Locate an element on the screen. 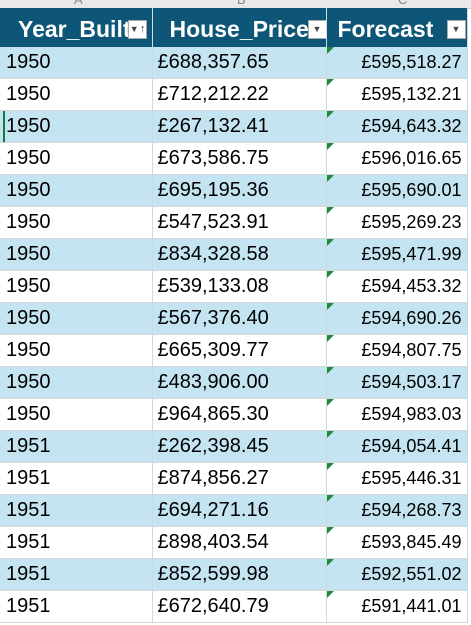 The height and width of the screenshot is (625, 471). forecast-cell: £594,807.75 is located at coordinates (397, 350).